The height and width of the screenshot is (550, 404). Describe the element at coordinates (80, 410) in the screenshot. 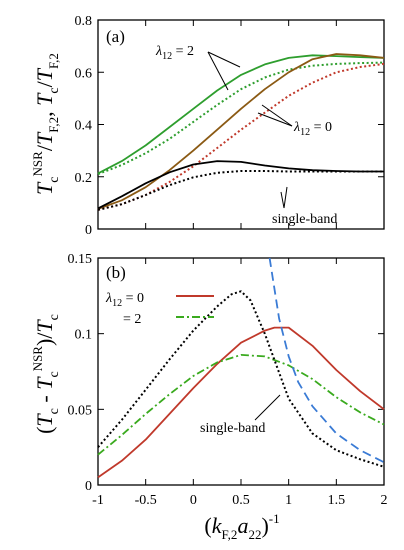

I see `y-tick-label: 0.05` at that location.